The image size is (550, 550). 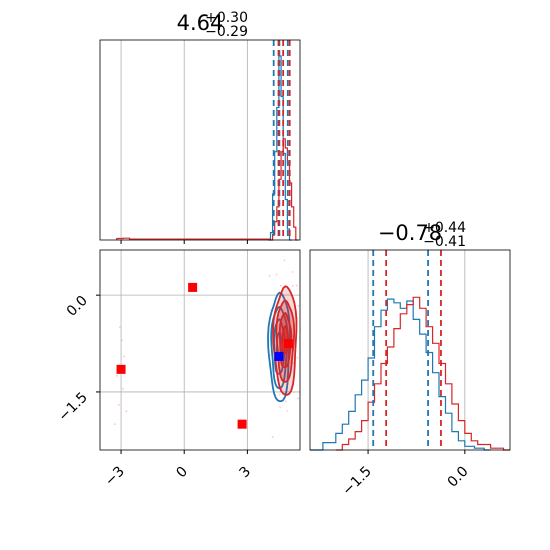 I want to click on y-tick-label: 0.0, so click(x=77, y=306).